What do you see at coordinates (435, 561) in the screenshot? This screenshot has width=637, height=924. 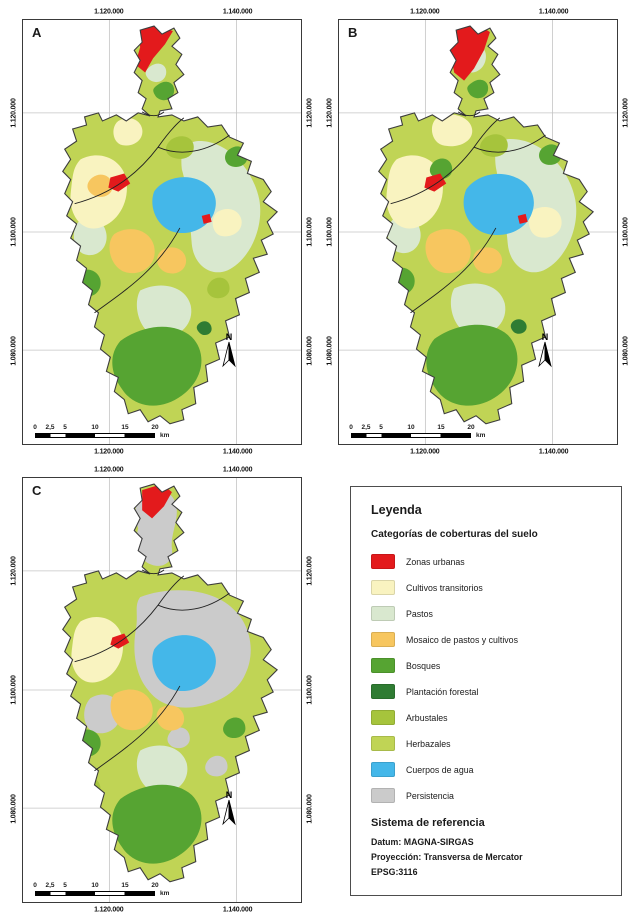 I see `legend-item-label: Zonas urbanas` at bounding box center [435, 561].